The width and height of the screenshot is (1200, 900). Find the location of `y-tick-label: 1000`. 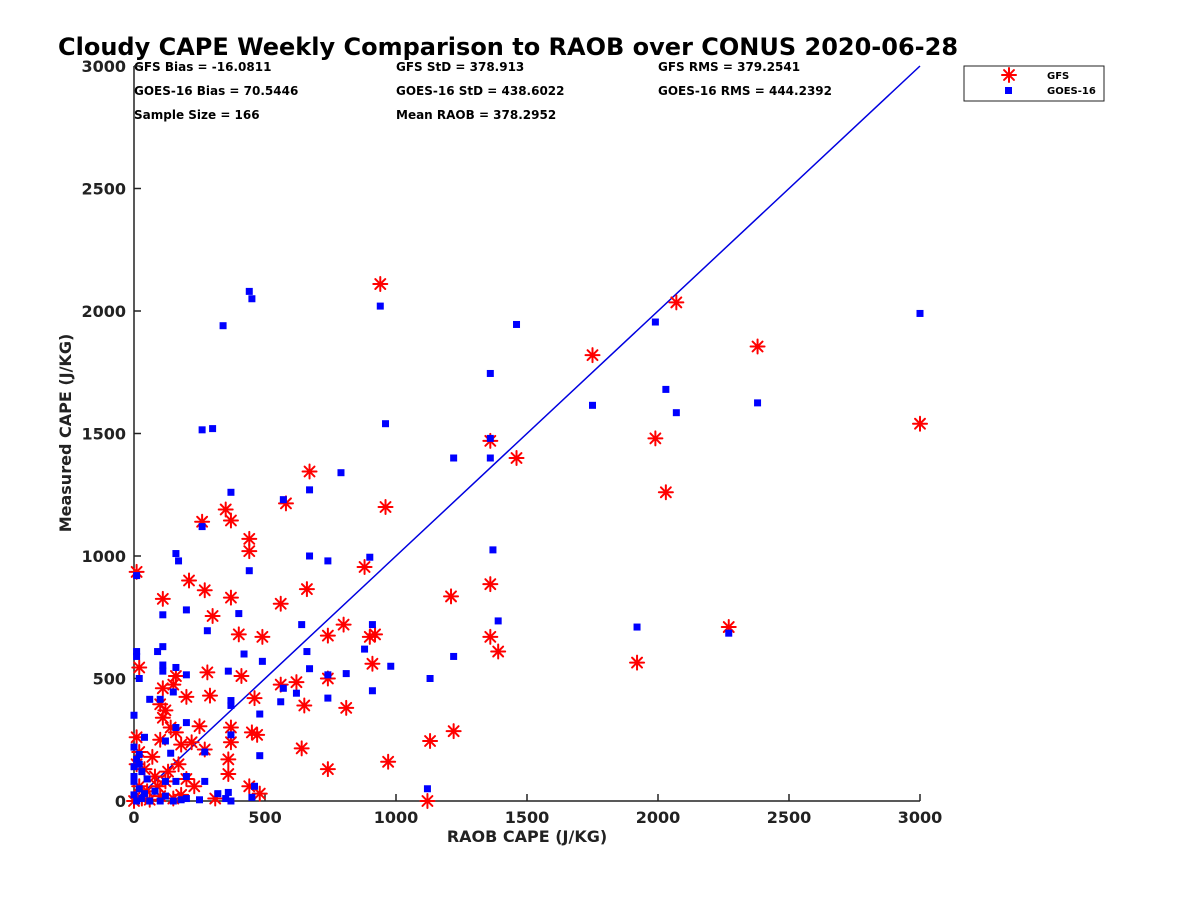

y-tick-label: 1000 is located at coordinates (103, 556).